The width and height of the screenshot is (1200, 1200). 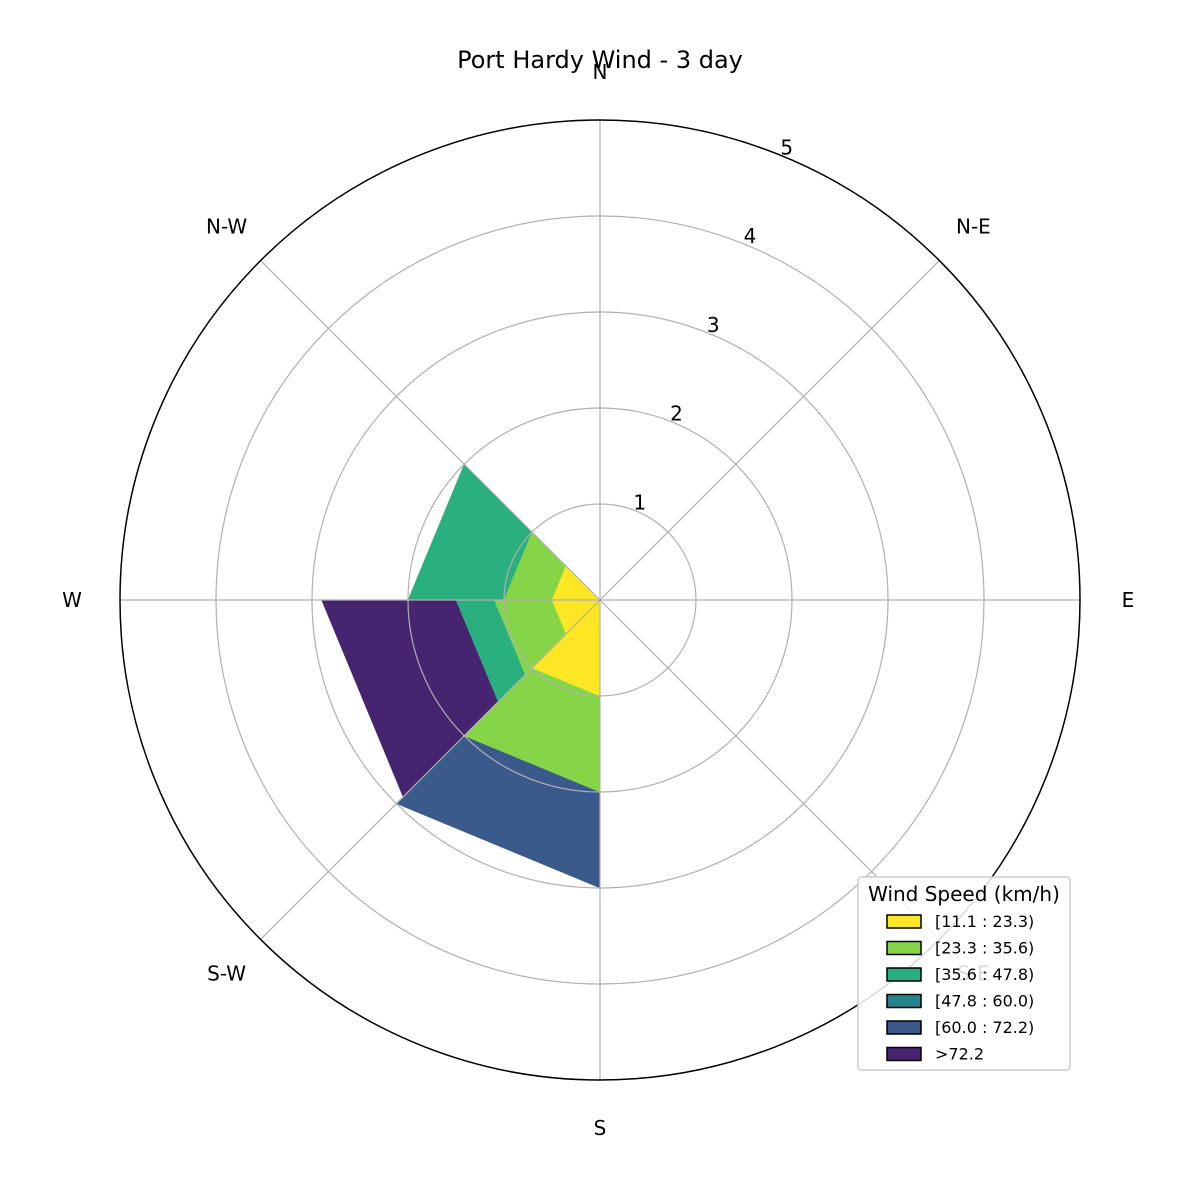 I want to click on legend-item-label: [35.6 : 47.8), so click(x=984, y=974).